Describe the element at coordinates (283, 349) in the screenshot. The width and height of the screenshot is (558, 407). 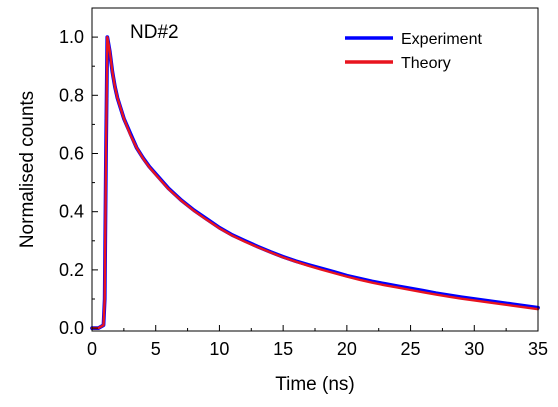
I see `x-tick-label: 15` at that location.